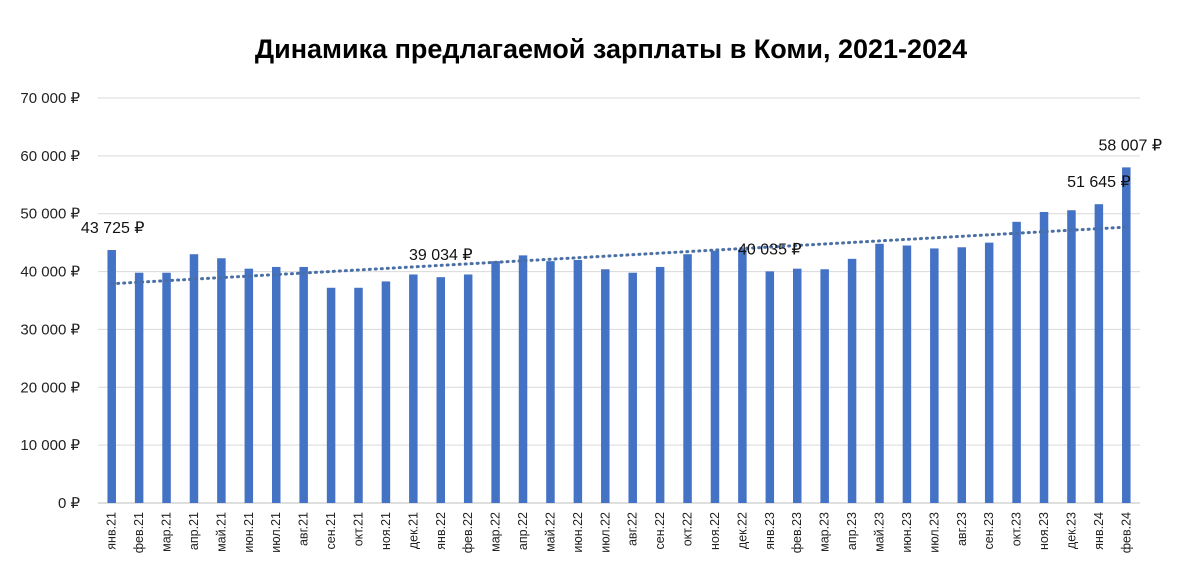 The height and width of the screenshot is (585, 1177). What do you see at coordinates (1071, 530) in the screenshot?
I see `x-tick-label: дек.23` at bounding box center [1071, 530].